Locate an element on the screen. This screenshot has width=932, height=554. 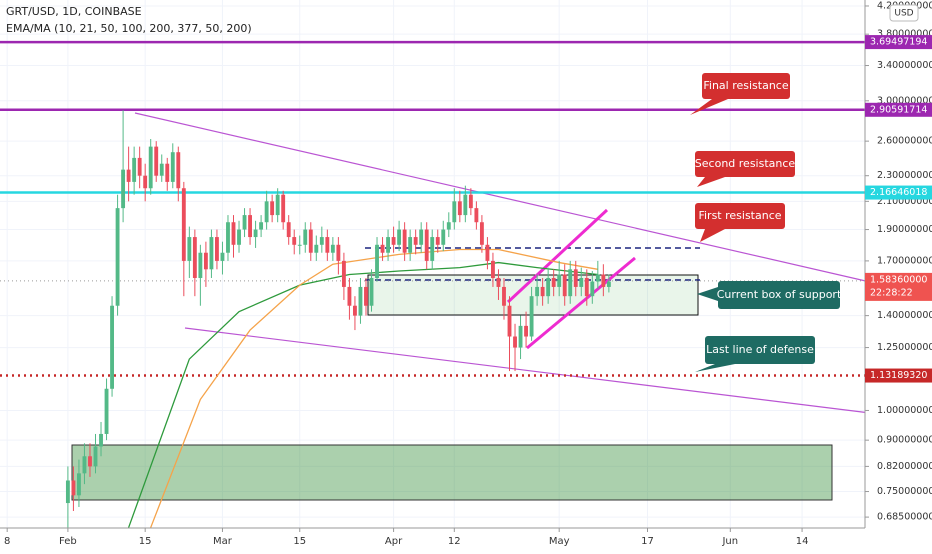
y-tick-label: 0.68500000 is located at coordinates (904, 517).